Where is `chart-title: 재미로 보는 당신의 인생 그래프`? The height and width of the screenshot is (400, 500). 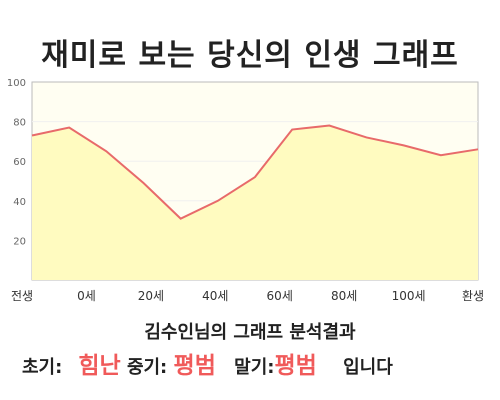
chart-title: 재미로 보는 당신의 인생 그래프 is located at coordinates (250, 55).